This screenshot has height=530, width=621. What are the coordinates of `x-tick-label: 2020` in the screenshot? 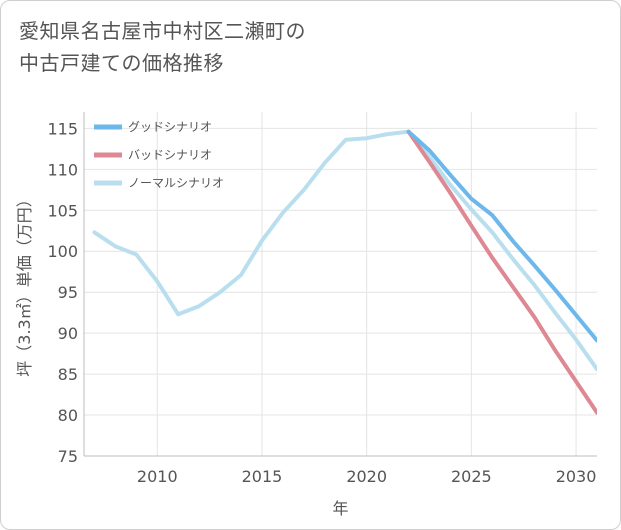 It's located at (366, 476).